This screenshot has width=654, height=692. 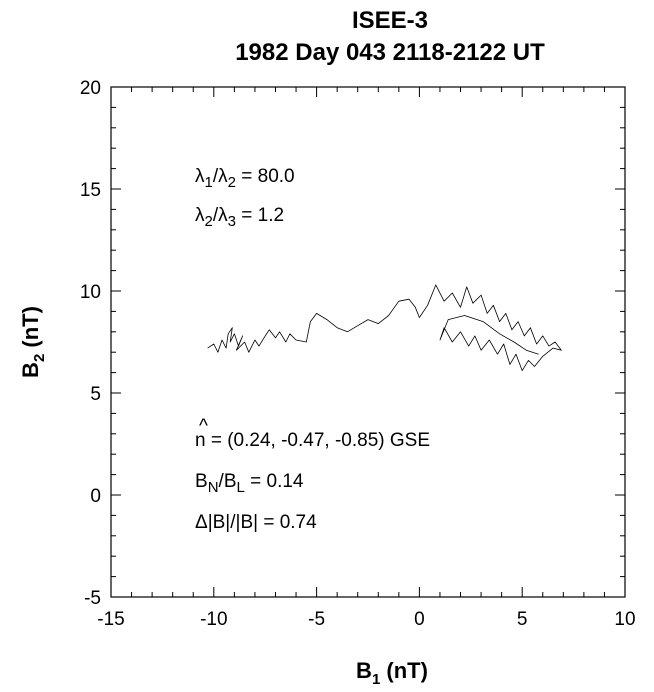 What do you see at coordinates (256, 522) in the screenshot?
I see `delta-b-ratio: Δ|B|/|B| = 0.74` at bounding box center [256, 522].